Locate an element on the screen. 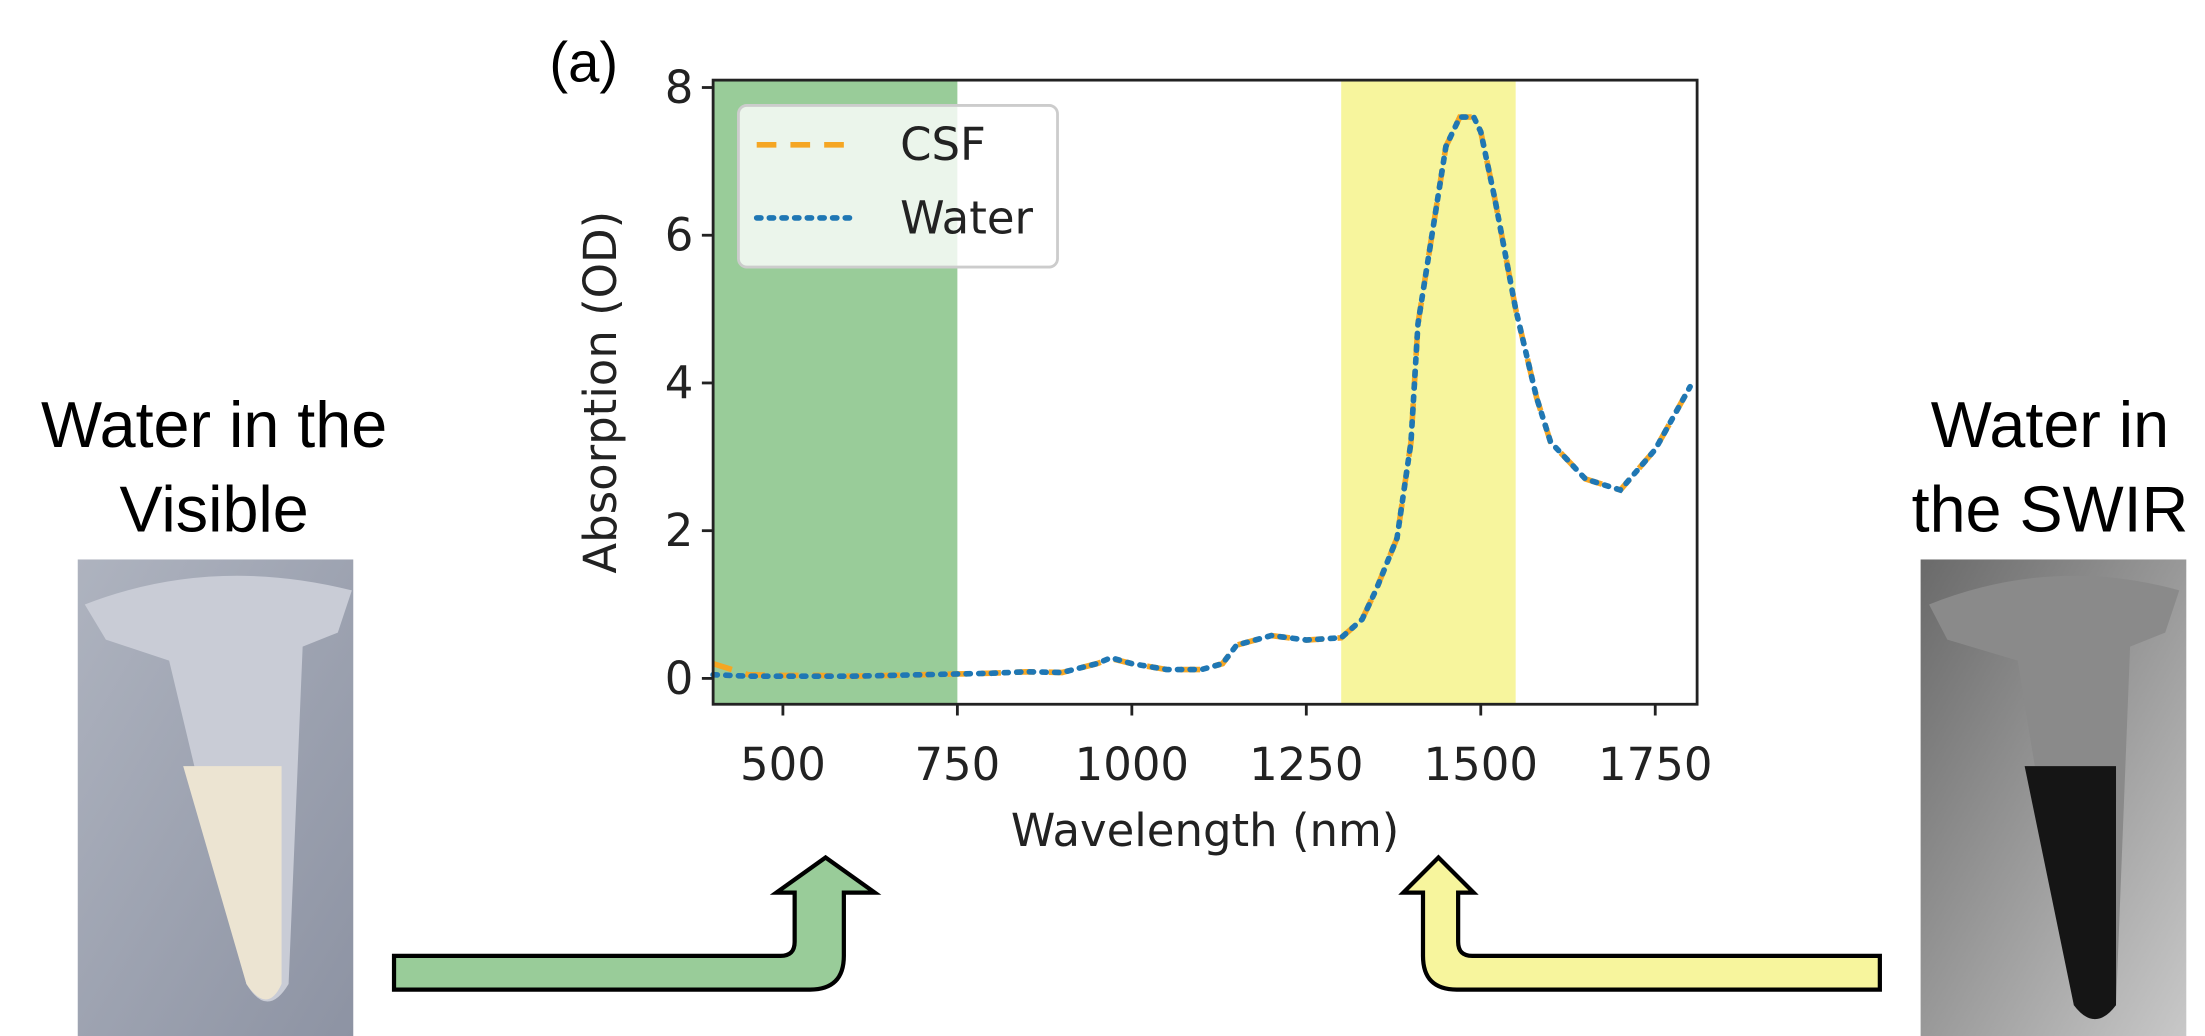 The width and height of the screenshot is (2205, 1036). caption: the SWIR is located at coordinates (2050, 508).